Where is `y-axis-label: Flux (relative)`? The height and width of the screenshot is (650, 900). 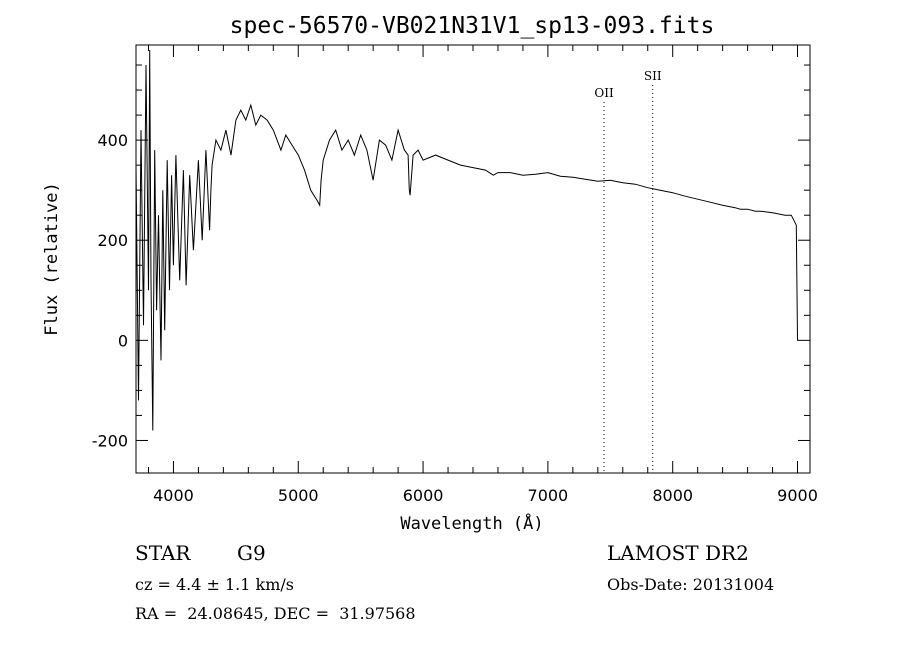 y-axis-label: Flux (relative) is located at coordinates (52, 259).